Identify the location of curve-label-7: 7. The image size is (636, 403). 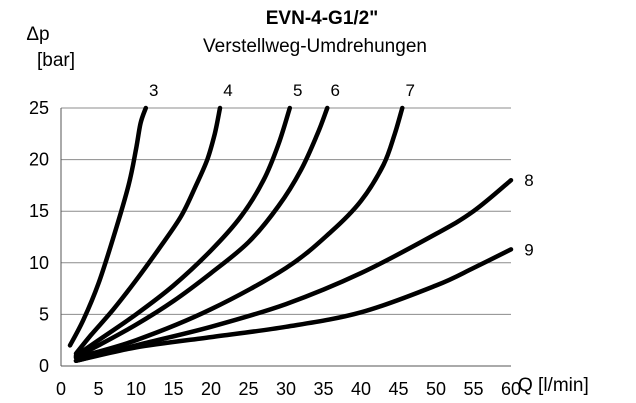
(410, 90).